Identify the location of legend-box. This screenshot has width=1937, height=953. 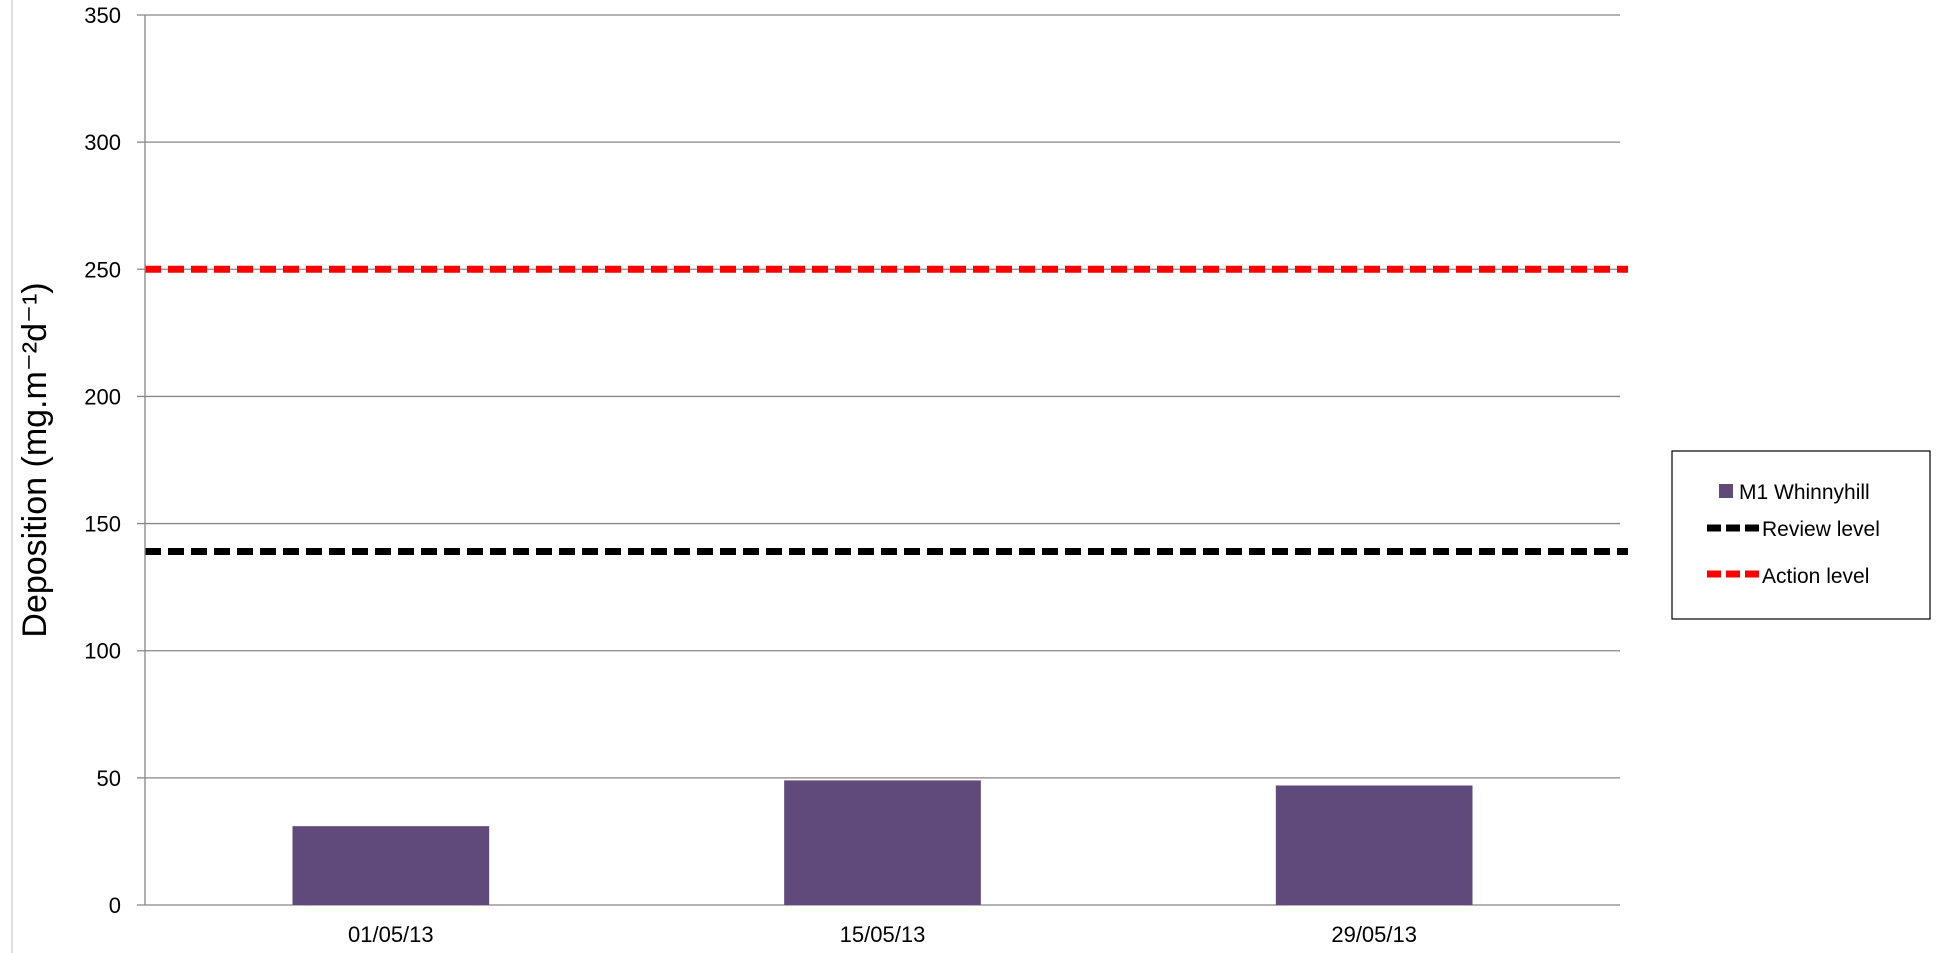
(1801, 535).